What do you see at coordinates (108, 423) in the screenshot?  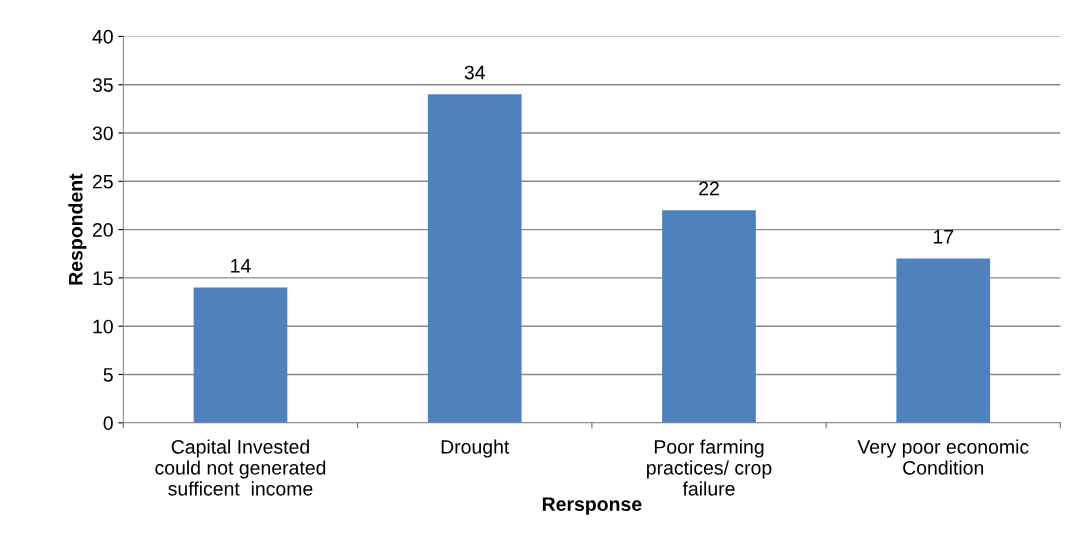 I see `y-tick-label: 0` at bounding box center [108, 423].